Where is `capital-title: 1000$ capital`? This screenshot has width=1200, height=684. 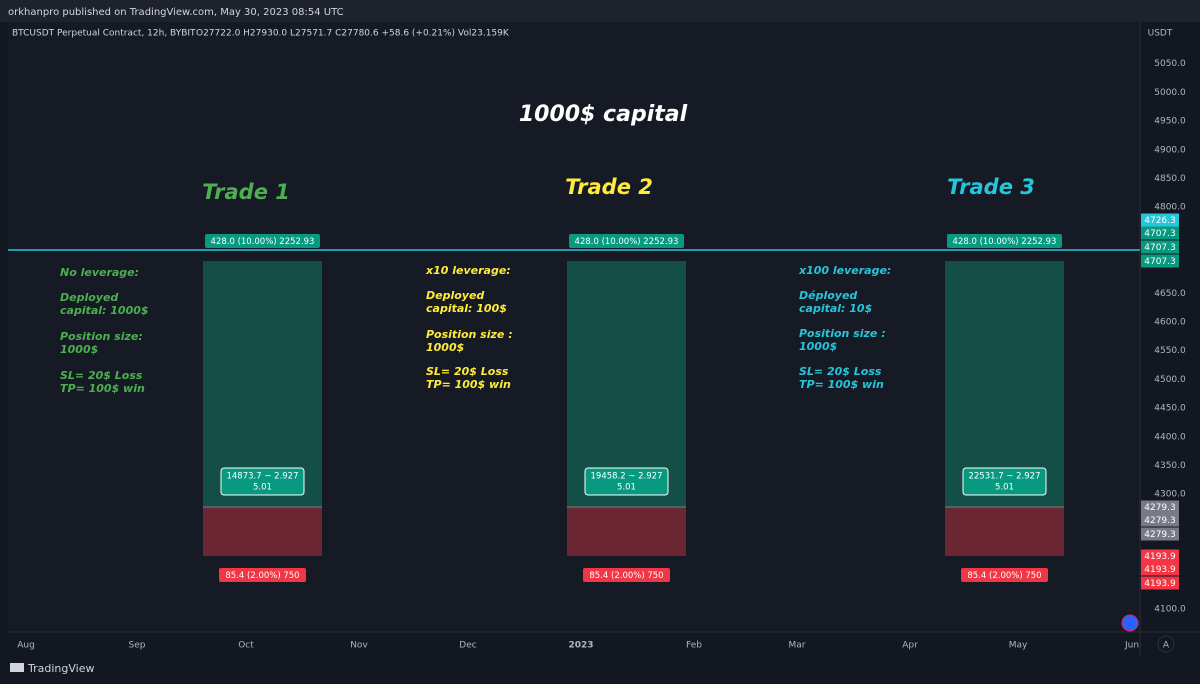
capital-title: 1000$ capital is located at coordinates (603, 114).